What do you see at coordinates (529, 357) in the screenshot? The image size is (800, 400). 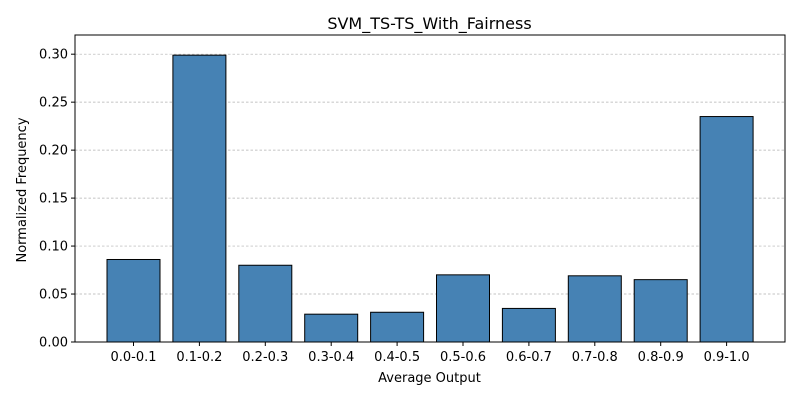 I see `x-tick-label: 0.6-0.7` at bounding box center [529, 357].